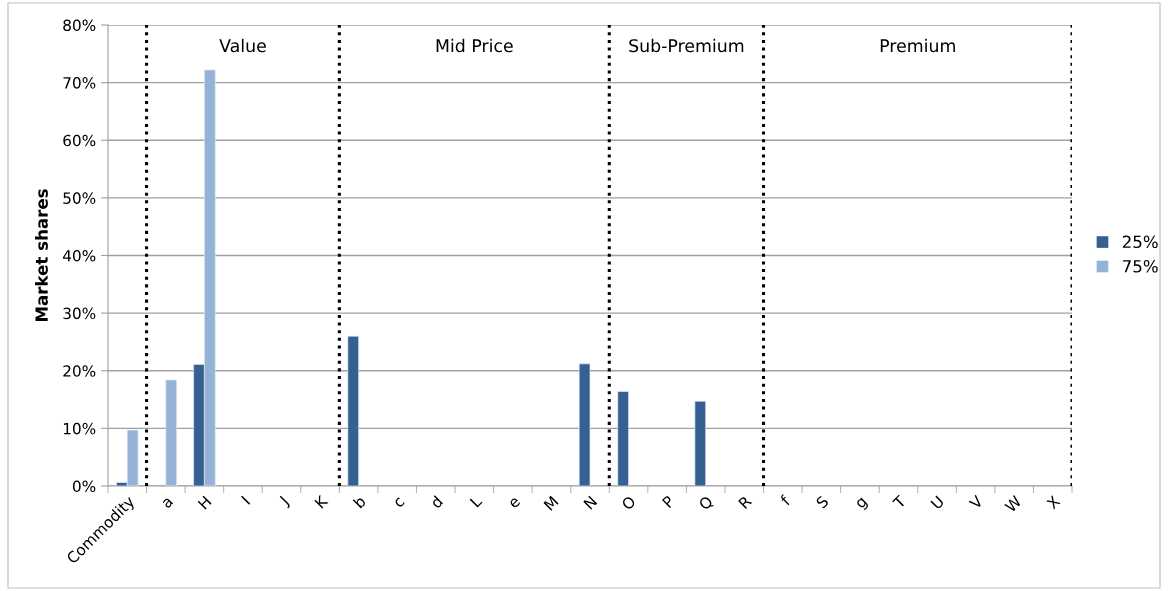  I want to click on y-tick-label: 30%, so click(79, 313).